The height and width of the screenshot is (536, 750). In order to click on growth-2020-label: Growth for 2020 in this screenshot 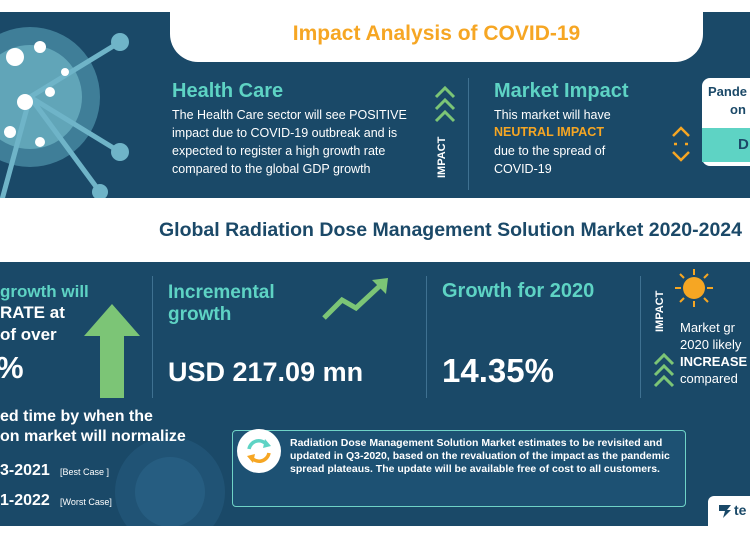, I will do `click(518, 291)`.